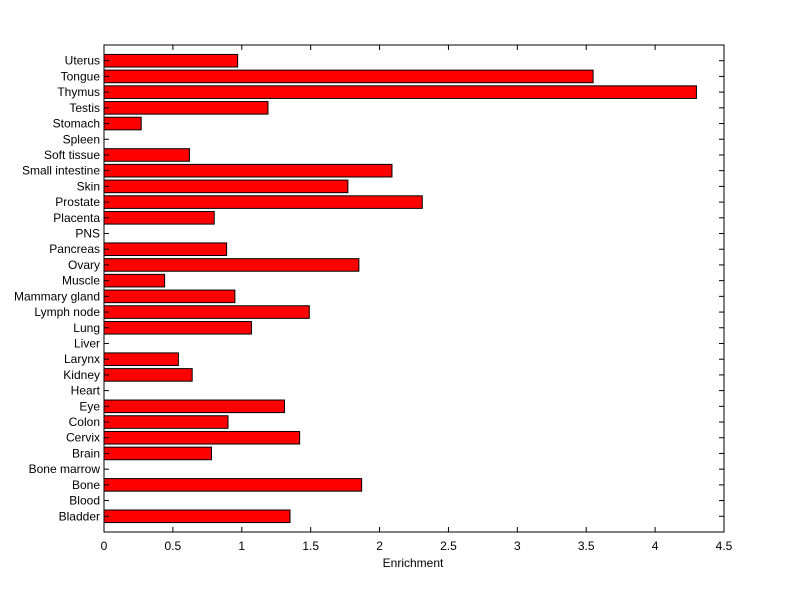 The height and width of the screenshot is (599, 800). What do you see at coordinates (81, 139) in the screenshot?
I see `y-tick-label: Spleen` at bounding box center [81, 139].